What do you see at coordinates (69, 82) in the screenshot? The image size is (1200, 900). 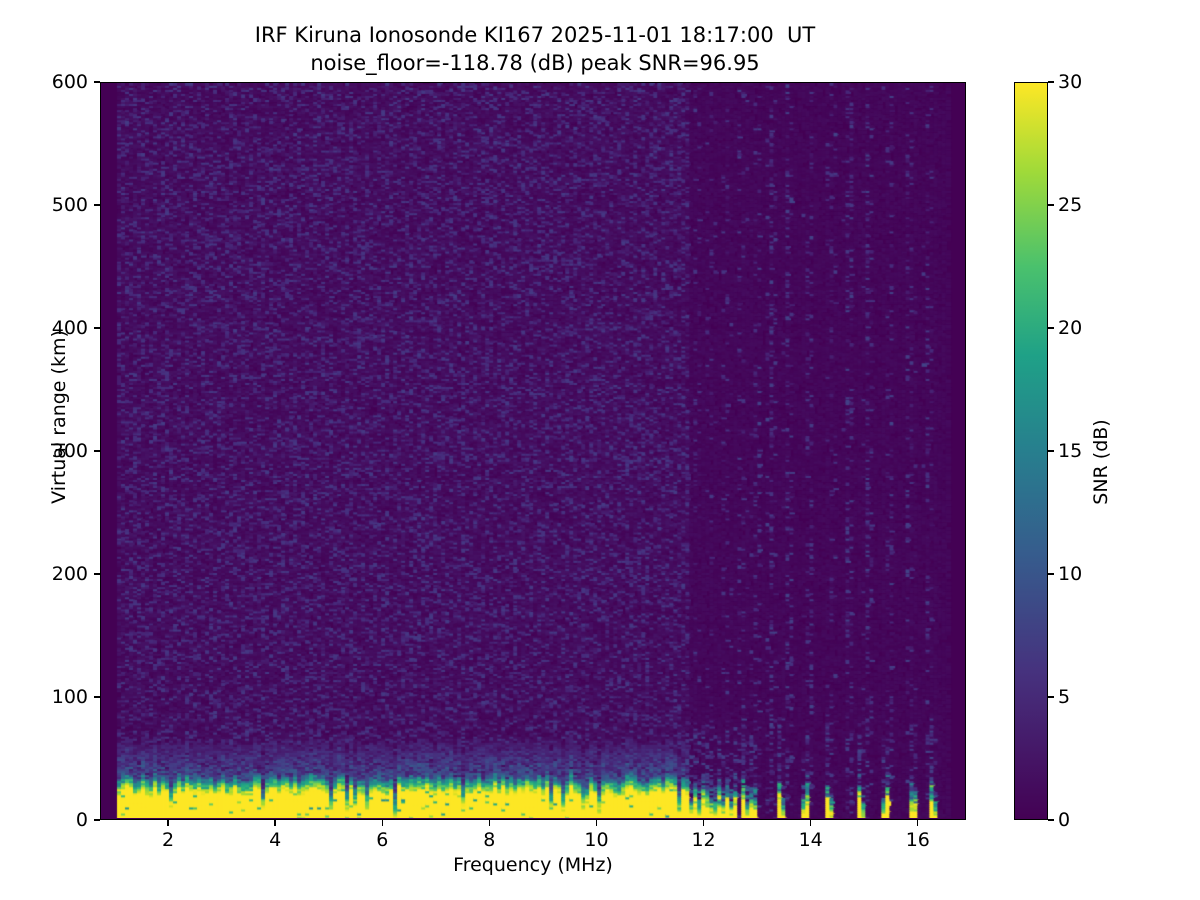 I see `y-tick-label: 600` at bounding box center [69, 82].